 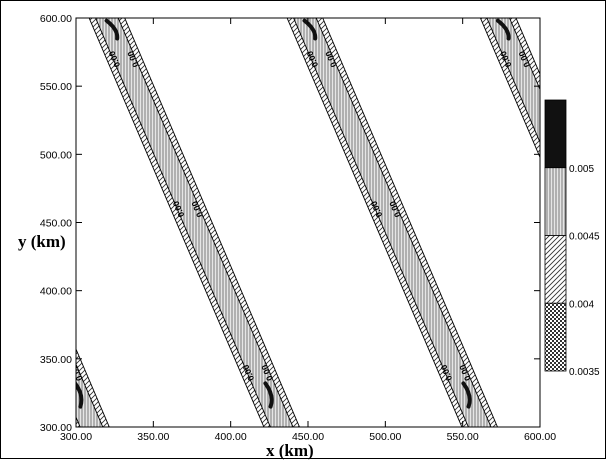 What do you see at coordinates (584, 372) in the screenshot?
I see `colorbar-tick-label: 0.0035` at bounding box center [584, 372].